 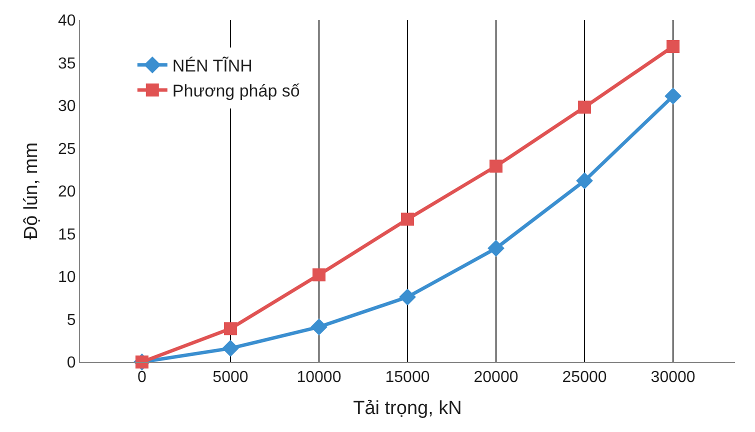 What do you see at coordinates (67, 107) in the screenshot?
I see `y-tick-label: 30` at bounding box center [67, 107].